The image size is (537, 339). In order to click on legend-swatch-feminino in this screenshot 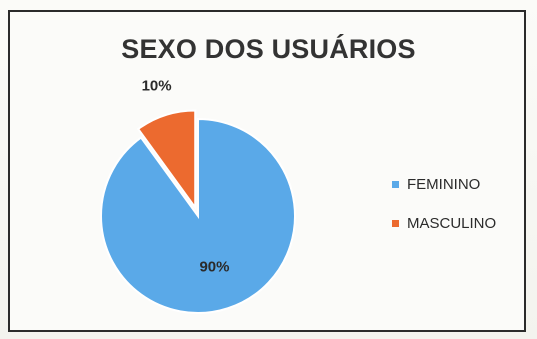, I will do `click(395, 184)`.